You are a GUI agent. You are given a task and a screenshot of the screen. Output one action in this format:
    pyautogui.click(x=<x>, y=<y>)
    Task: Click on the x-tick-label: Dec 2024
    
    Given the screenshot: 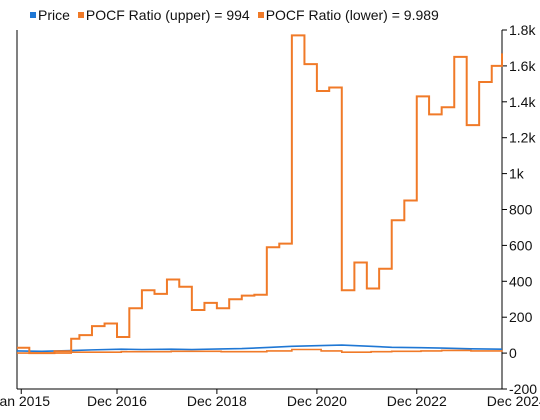 What is the action you would take?
    pyautogui.click(x=513, y=401)
    